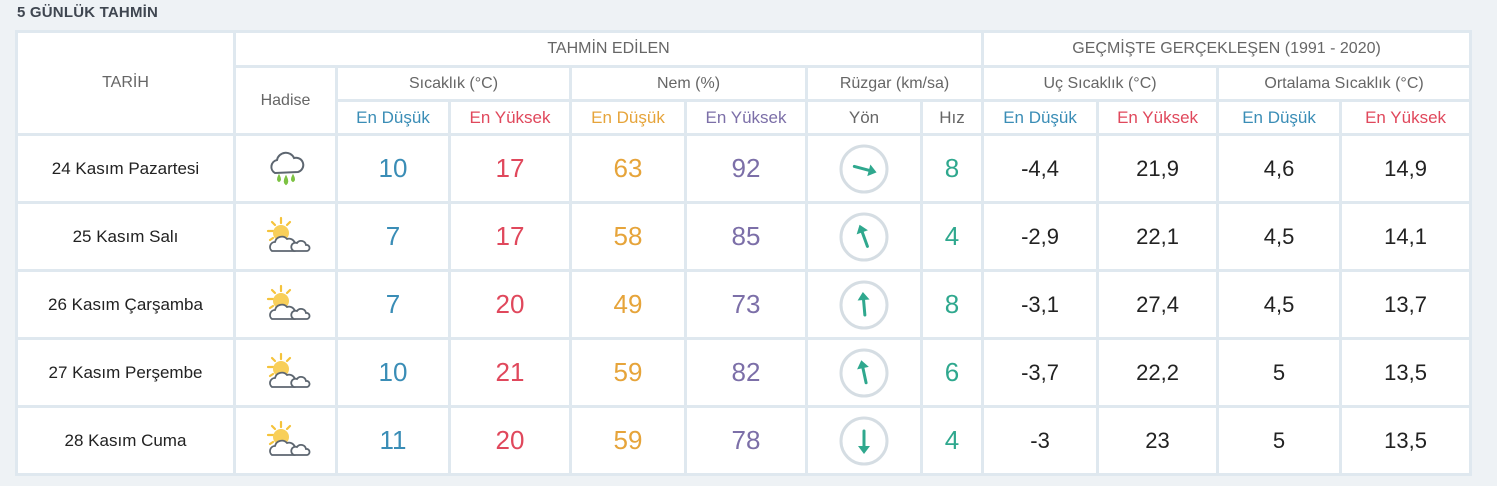  Describe the element at coordinates (453, 83) in the screenshot. I see `header-temperature: Sıcaklık (°C)` at that location.